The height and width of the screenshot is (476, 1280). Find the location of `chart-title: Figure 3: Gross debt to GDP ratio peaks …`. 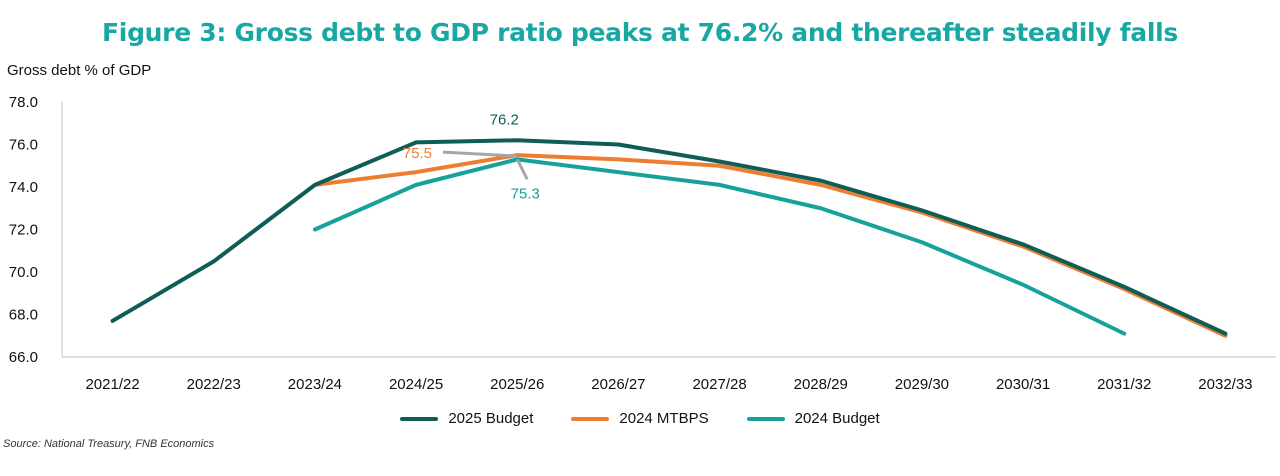

chart-title: Figure 3: Gross debt to GDP ratio peaks … is located at coordinates (640, 32).